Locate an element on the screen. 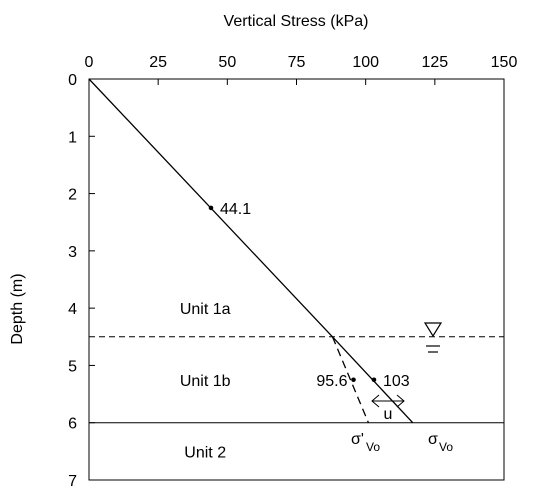 The image size is (534, 499). sigma-total-label: σ Vo is located at coordinates (440, 442).